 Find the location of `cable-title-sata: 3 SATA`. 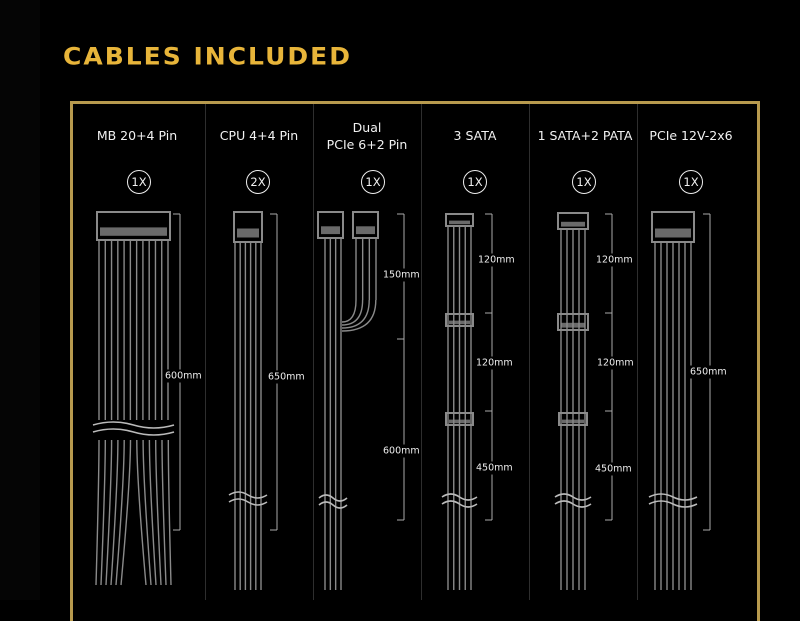

cable-title-sata: 3 SATA is located at coordinates (475, 135).